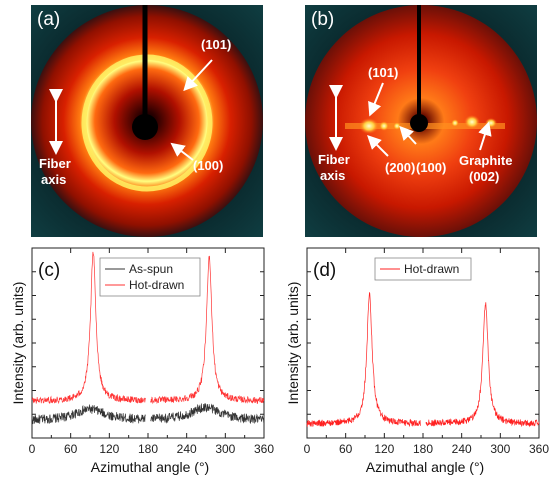 Image resolution: width=550 pixels, height=477 pixels. I want to click on arrow-graphite-b, so click(485, 136).